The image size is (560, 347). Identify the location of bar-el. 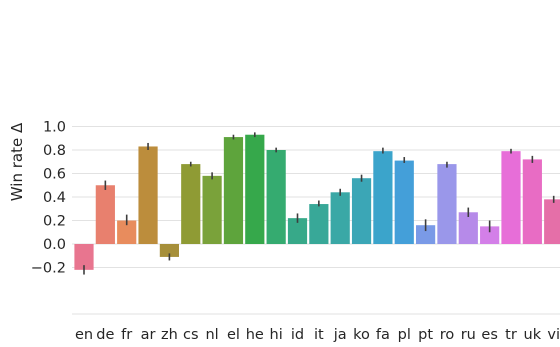
(233, 190).